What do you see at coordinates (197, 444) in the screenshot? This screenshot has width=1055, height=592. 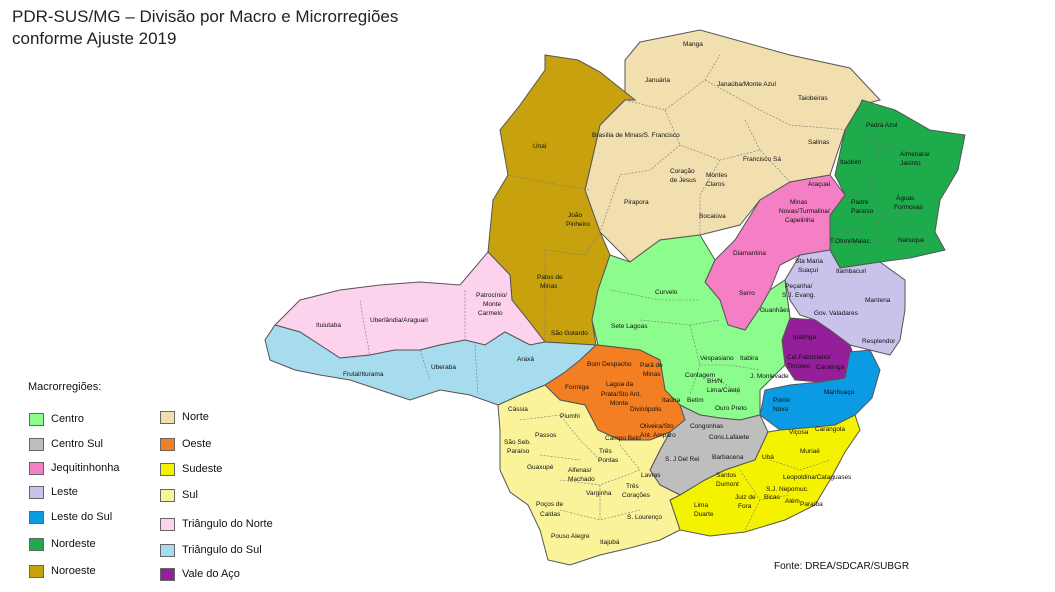 I see `legend-label: Oeste` at bounding box center [197, 444].